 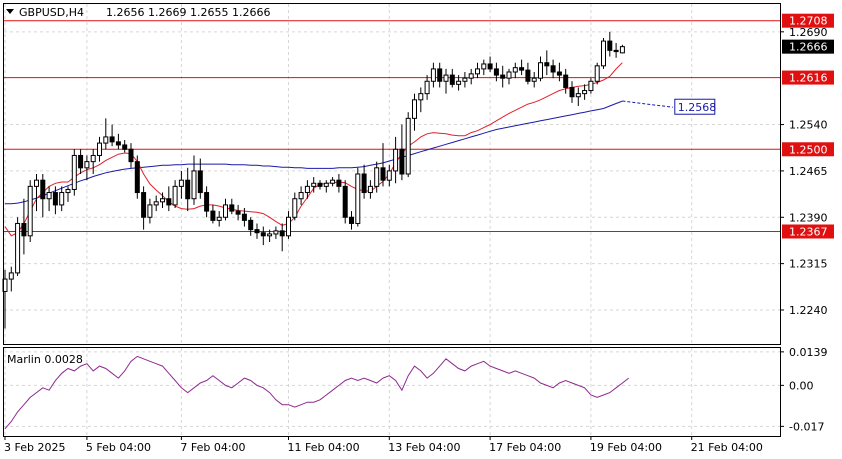 I want to click on x-tick-label: 3 Feb 2025, so click(x=34, y=447).